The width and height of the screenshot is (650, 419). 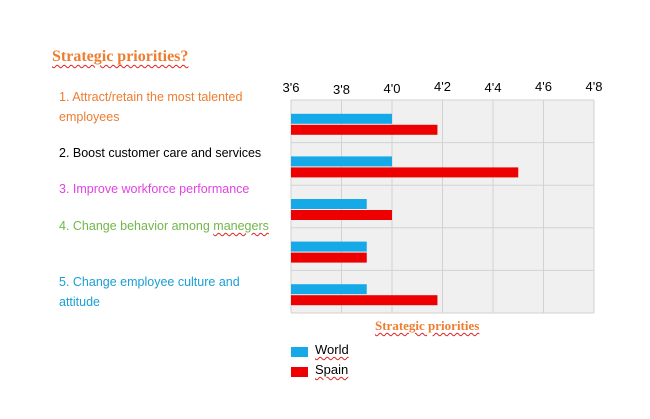 What do you see at coordinates (493, 87) in the screenshot?
I see `x-tick-label-4: 4'4` at bounding box center [493, 87].